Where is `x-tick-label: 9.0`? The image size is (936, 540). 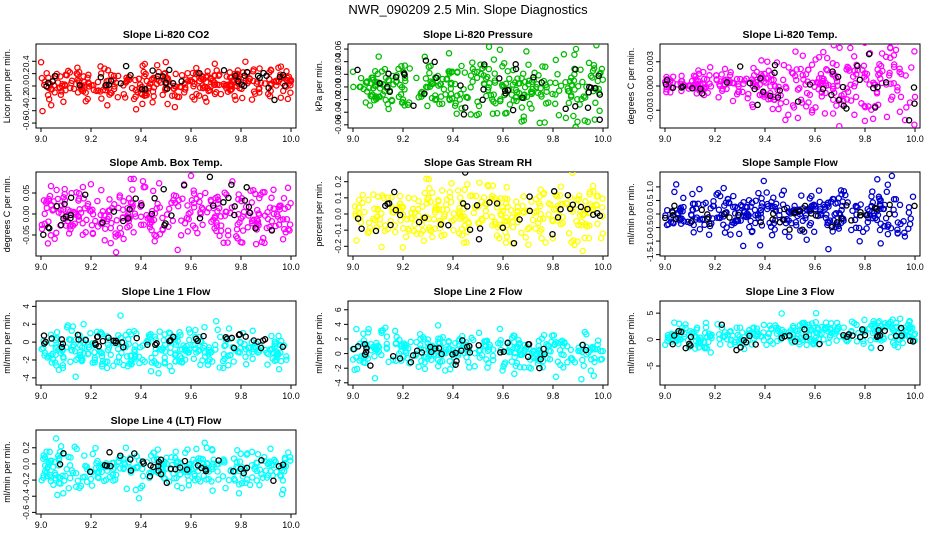
x-tick-label: 9.0 is located at coordinates (665, 139).